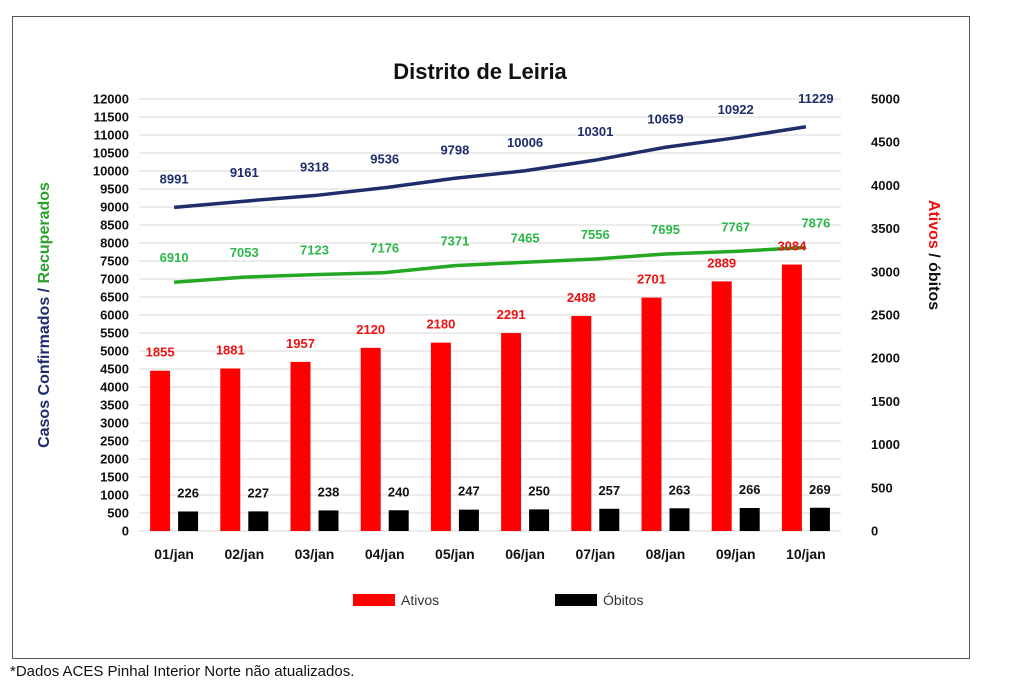  I want to click on label-ativos: 1855, so click(160, 352).